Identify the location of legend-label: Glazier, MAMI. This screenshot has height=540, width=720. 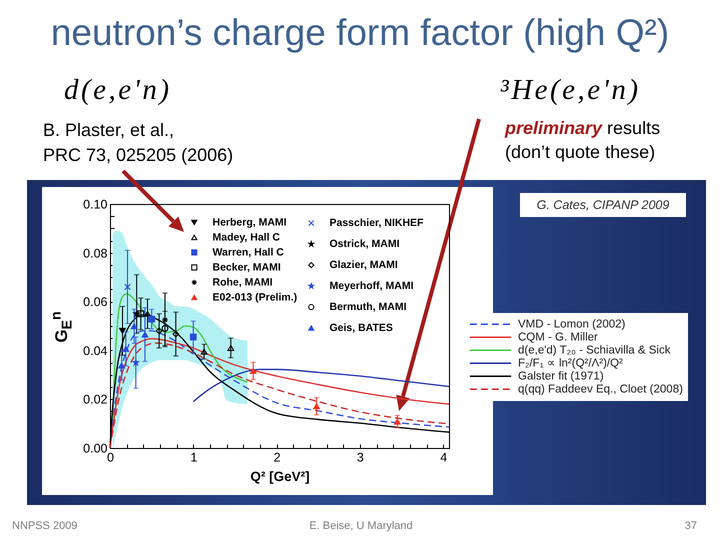
(364, 265).